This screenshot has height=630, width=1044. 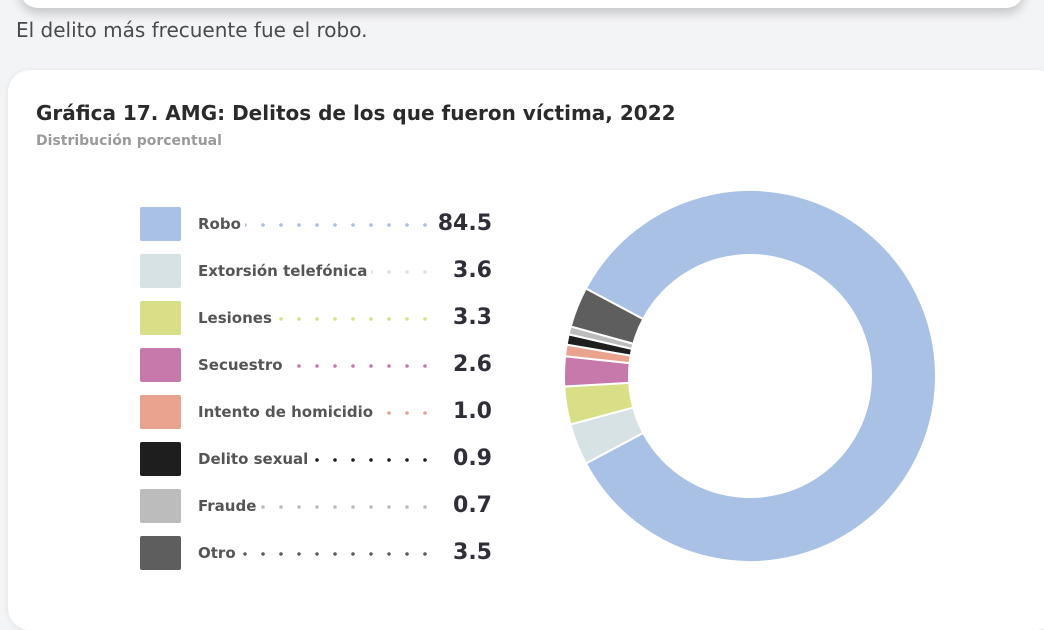 I want to click on legend-value: 3.5, so click(x=472, y=552).